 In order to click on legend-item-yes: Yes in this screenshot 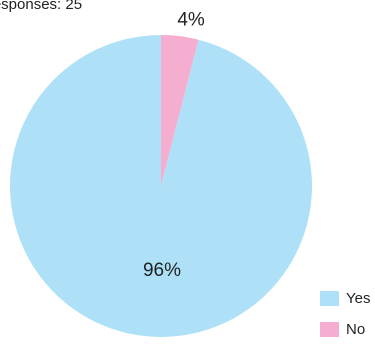, I will do `click(345, 298)`.